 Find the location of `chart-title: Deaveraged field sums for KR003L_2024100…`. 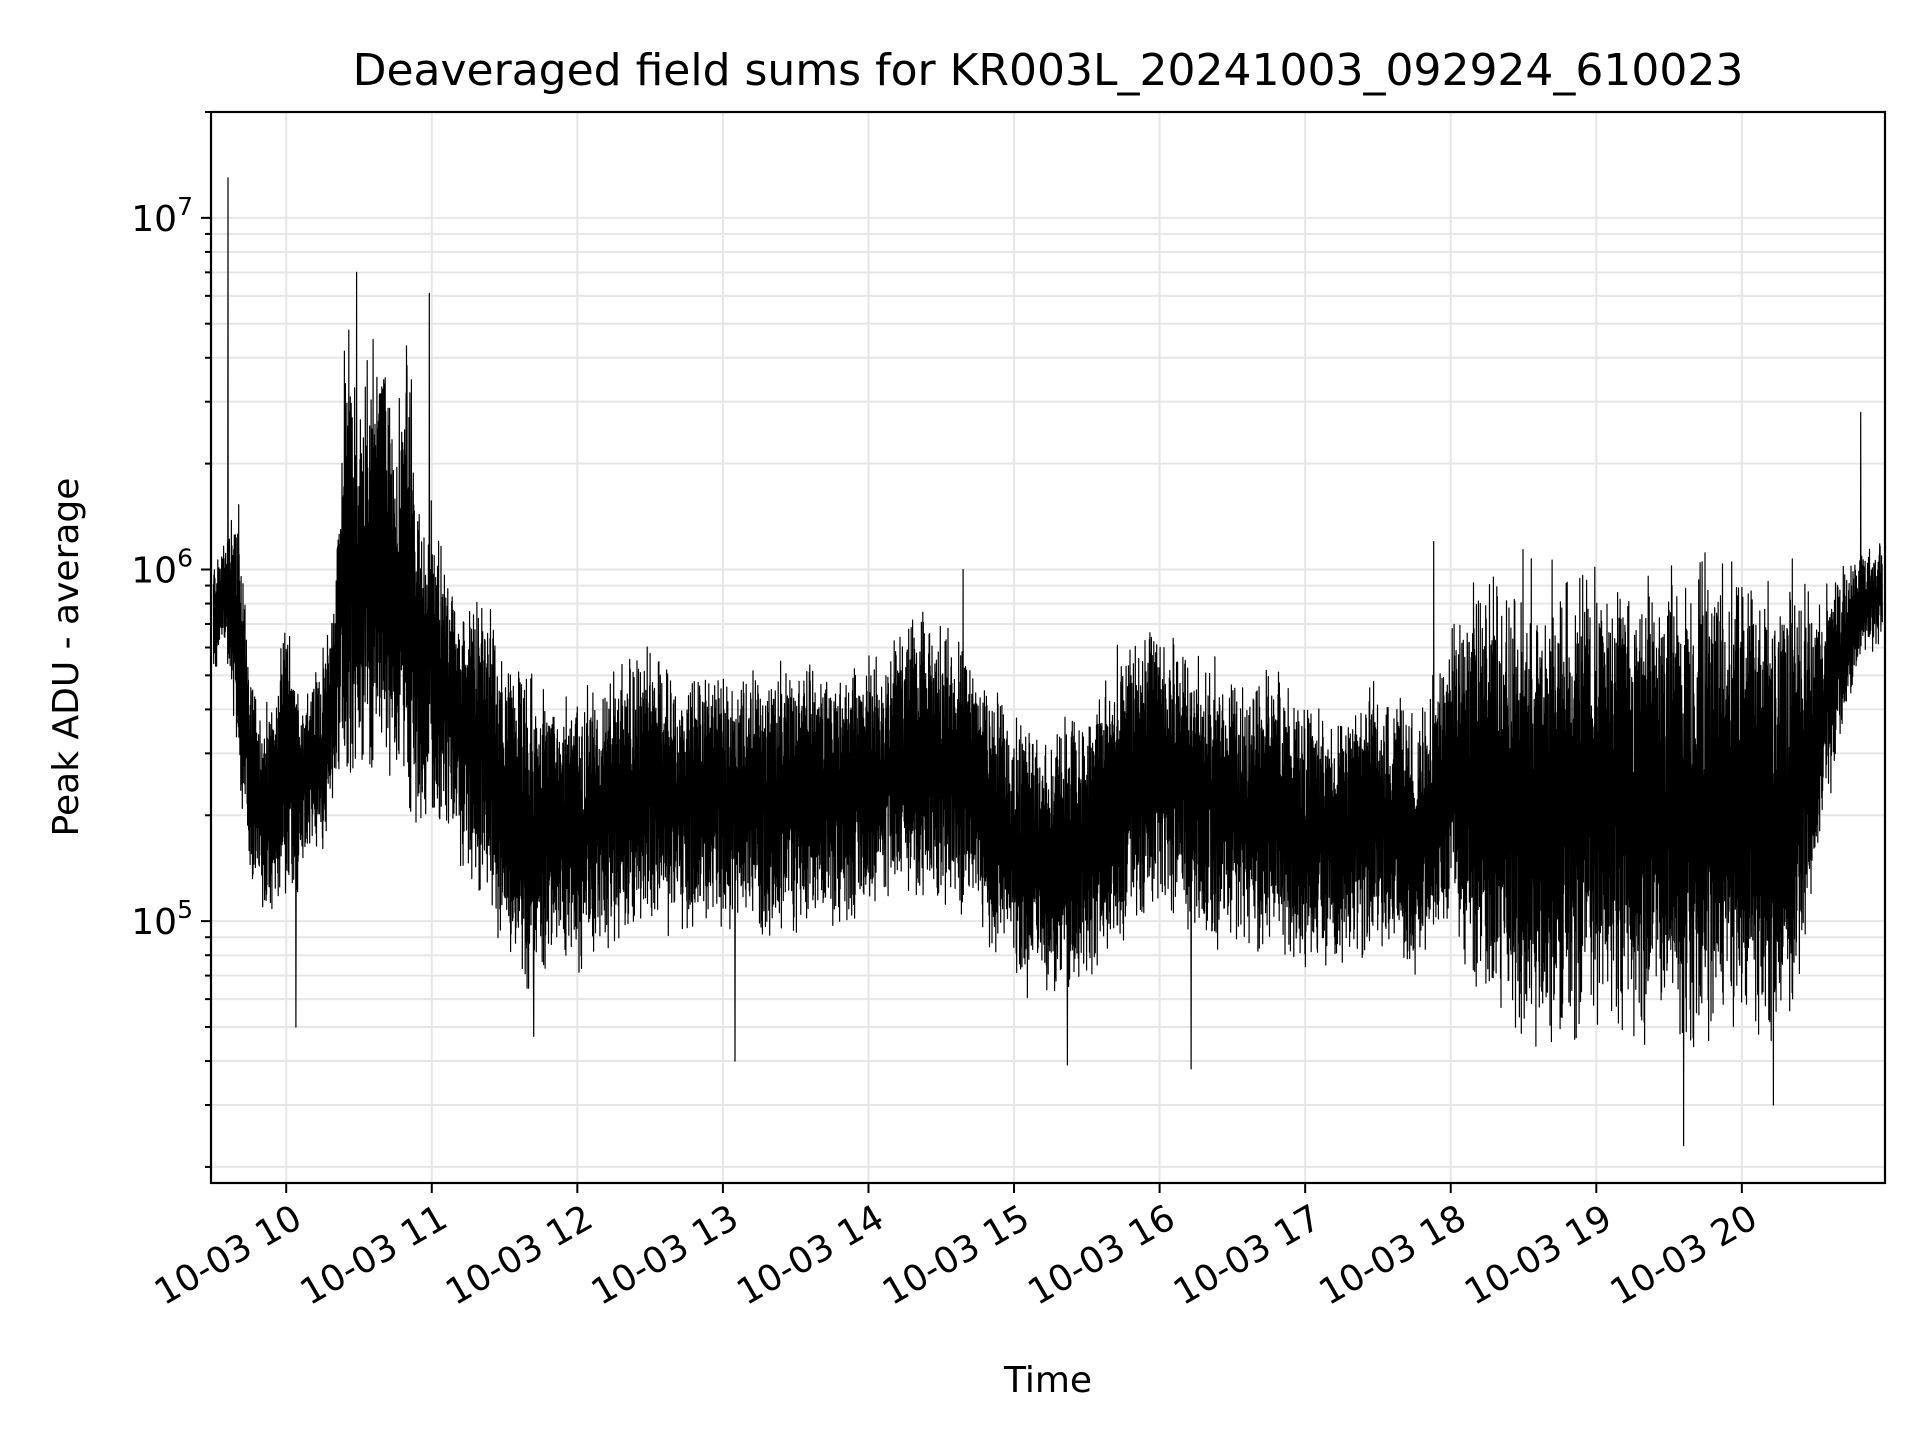

chart-title: Deaveraged field sums for KR003L_2024100… is located at coordinates (1048, 70).